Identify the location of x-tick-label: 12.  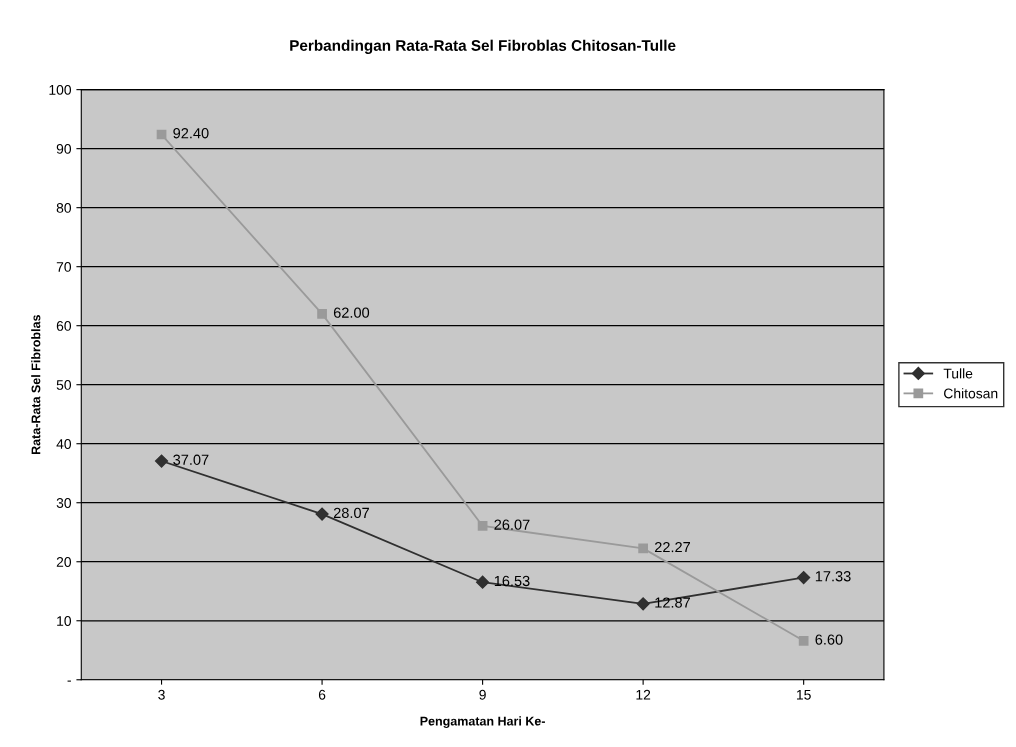
(643, 694).